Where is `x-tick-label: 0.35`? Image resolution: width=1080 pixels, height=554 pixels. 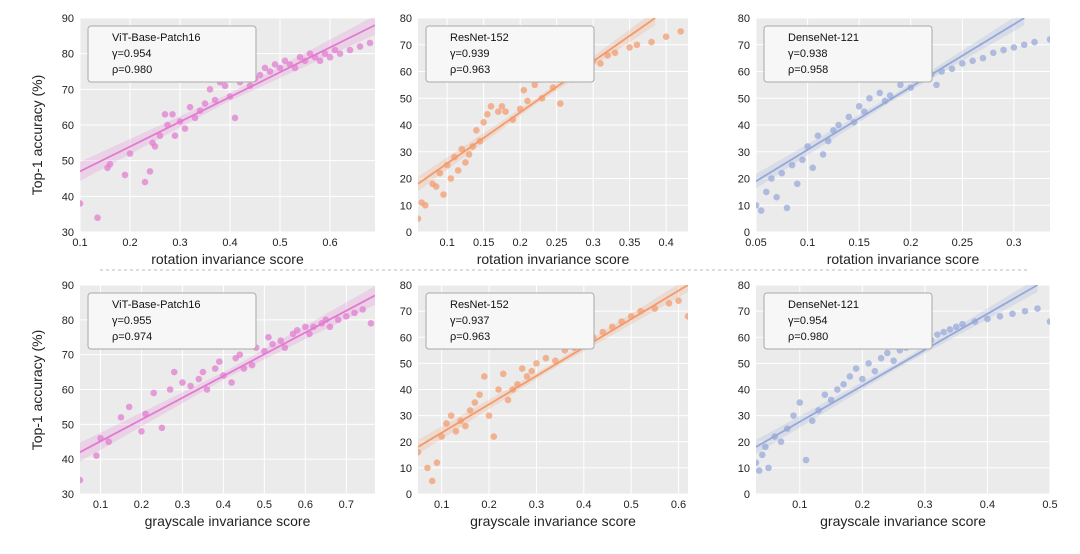 x-tick-label: 0.35 is located at coordinates (629, 243).